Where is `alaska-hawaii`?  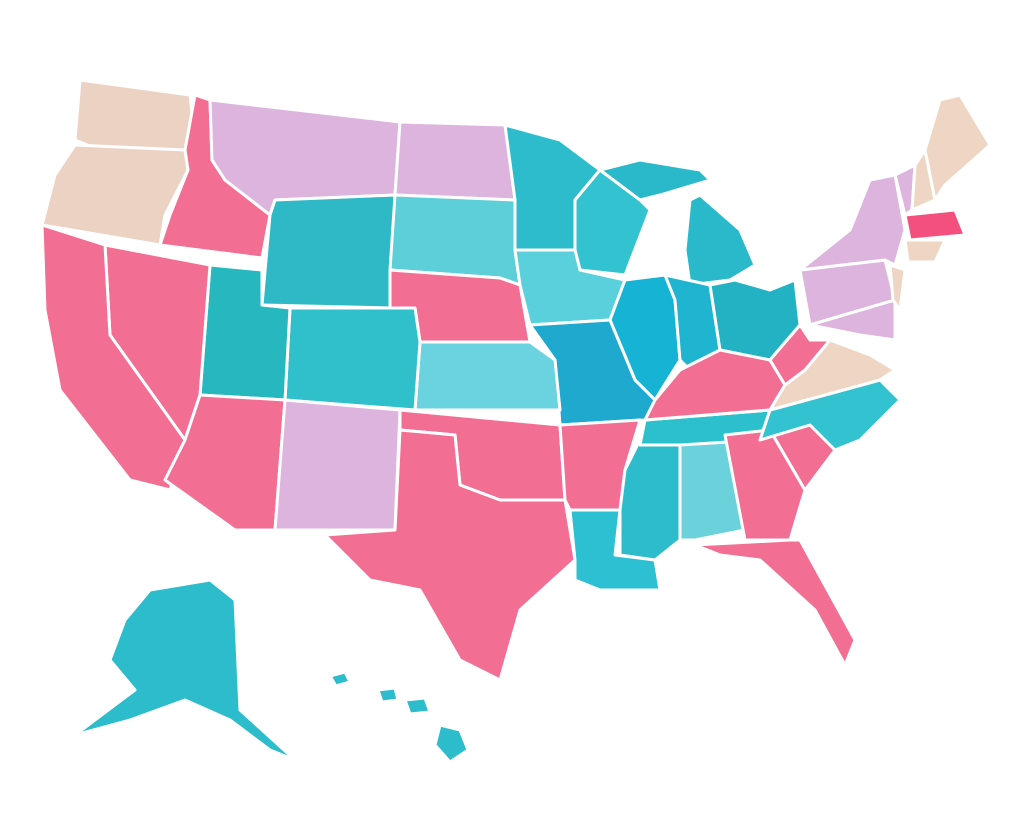
alaska-hawaii is located at coordinates (271, 671).